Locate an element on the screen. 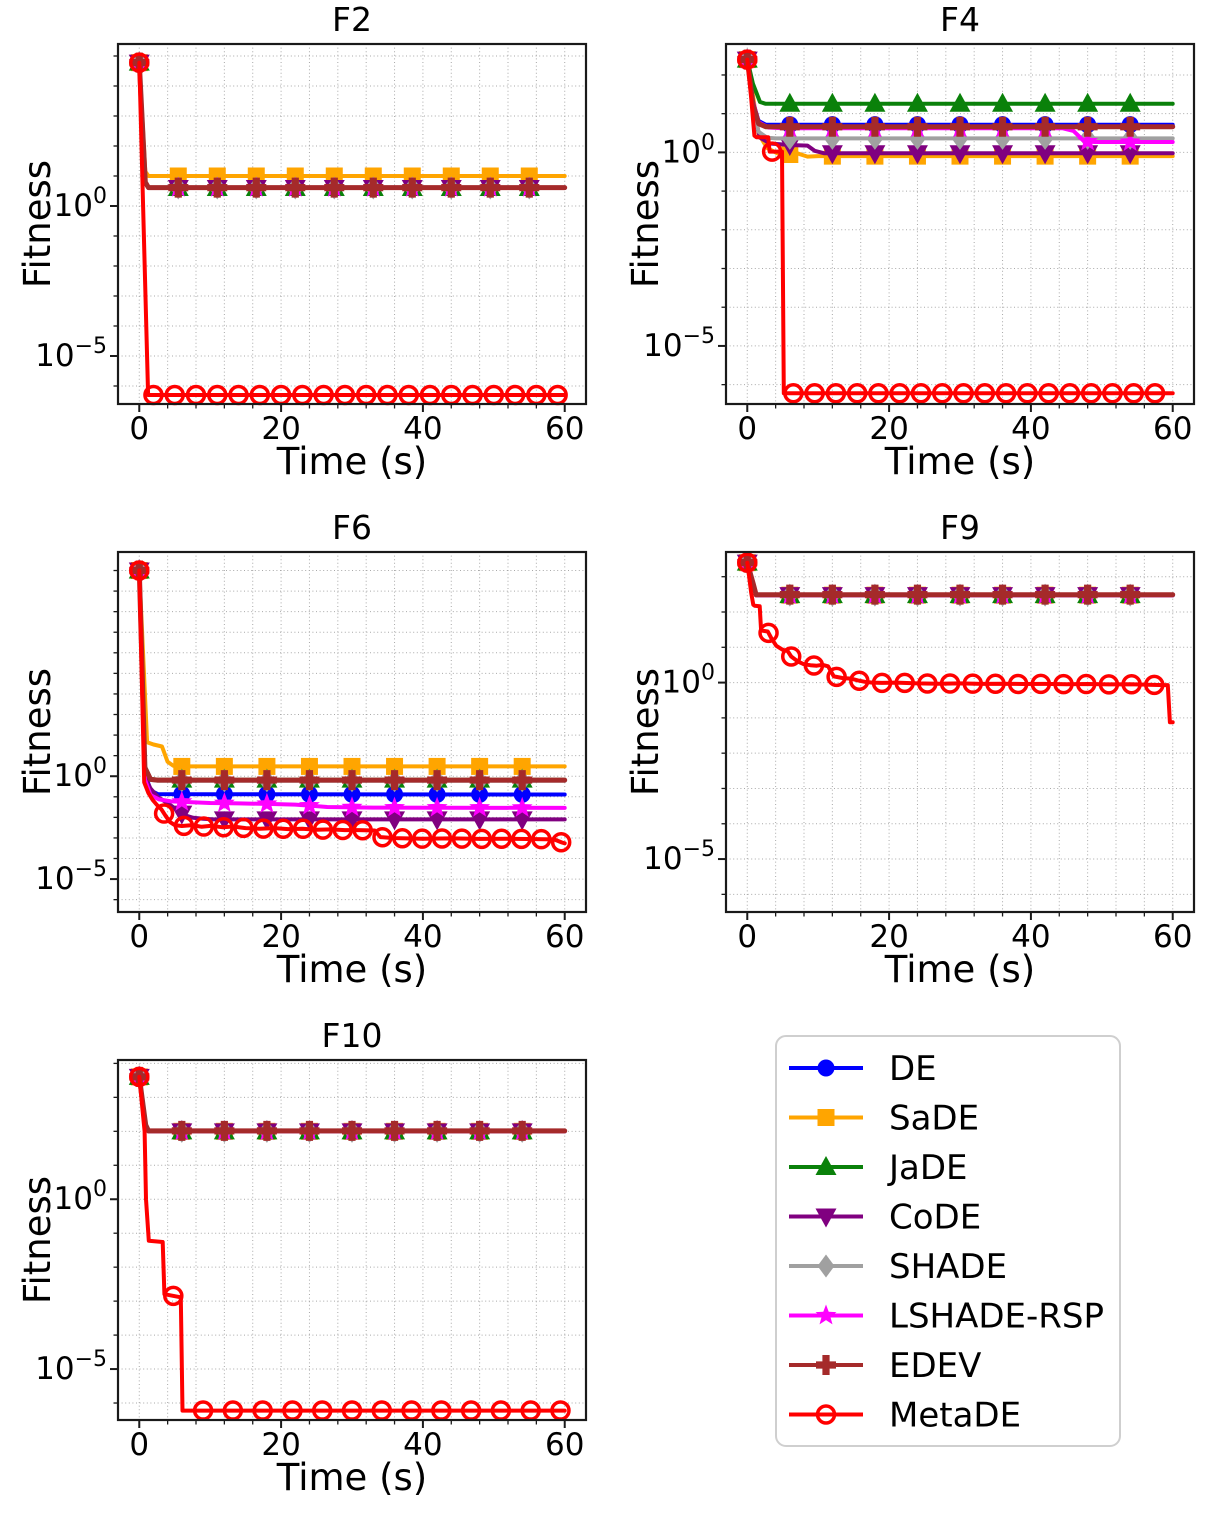 The height and width of the screenshot is (1525, 1216). shade-line is located at coordinates (352, 675).